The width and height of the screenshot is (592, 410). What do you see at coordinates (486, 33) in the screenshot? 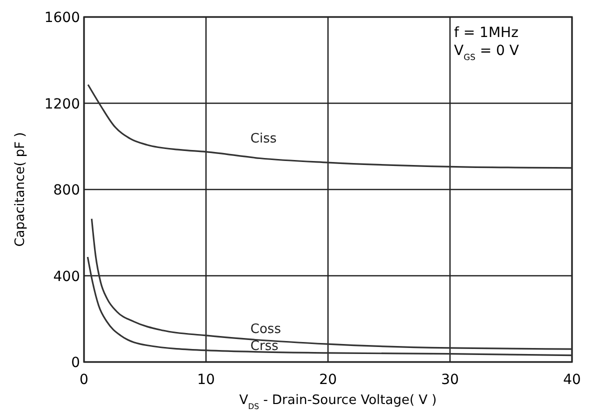
I see `annotation: f = 1MHz` at bounding box center [486, 33].